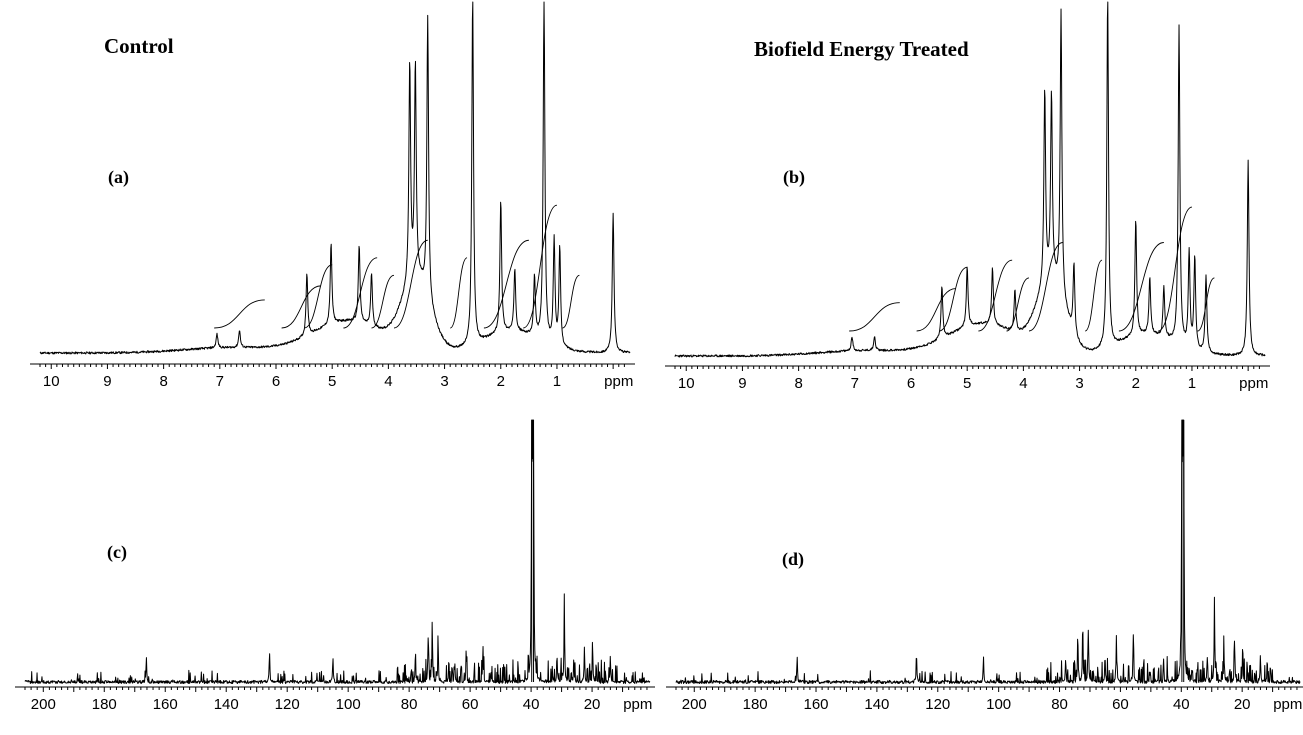  I want to click on panel-label: (a), so click(118, 177).